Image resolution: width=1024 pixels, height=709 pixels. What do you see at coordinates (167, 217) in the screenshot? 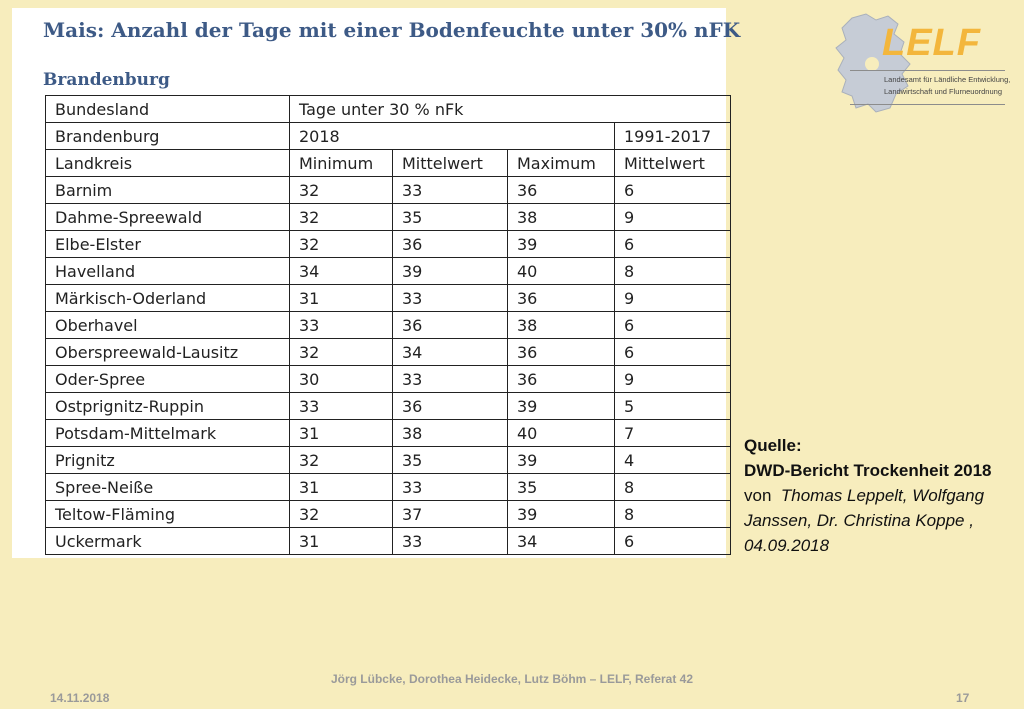
I see `district-cell: Dahme-Spreewald` at bounding box center [167, 217].